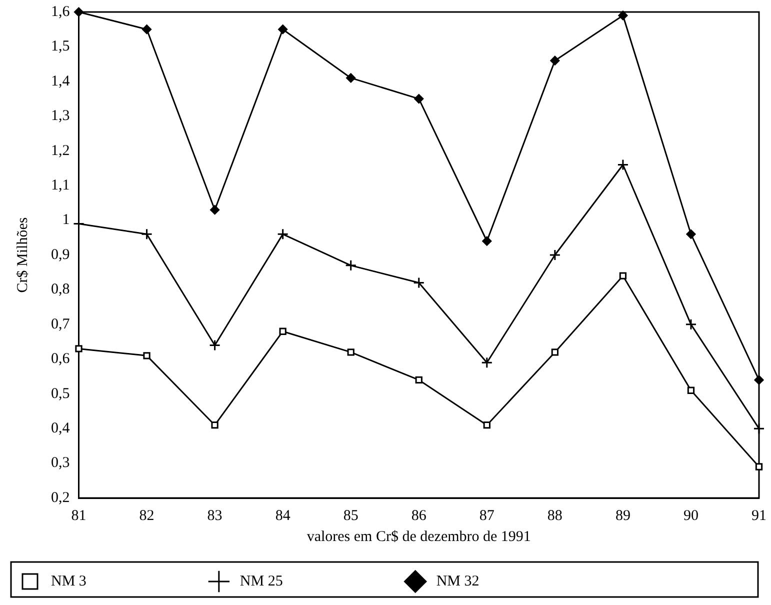  I want to click on x-tick-label: 85, so click(350, 516).